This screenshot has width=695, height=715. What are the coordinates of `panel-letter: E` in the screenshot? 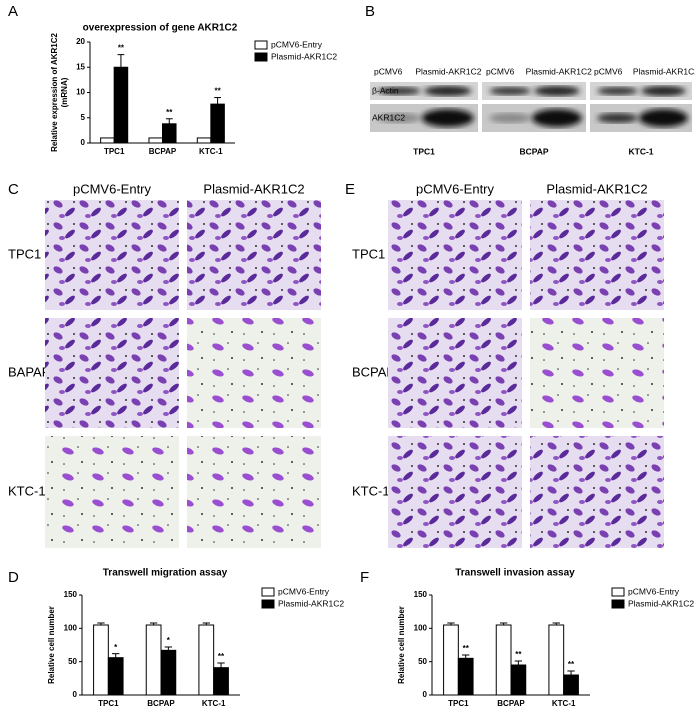 It's located at (350, 189).